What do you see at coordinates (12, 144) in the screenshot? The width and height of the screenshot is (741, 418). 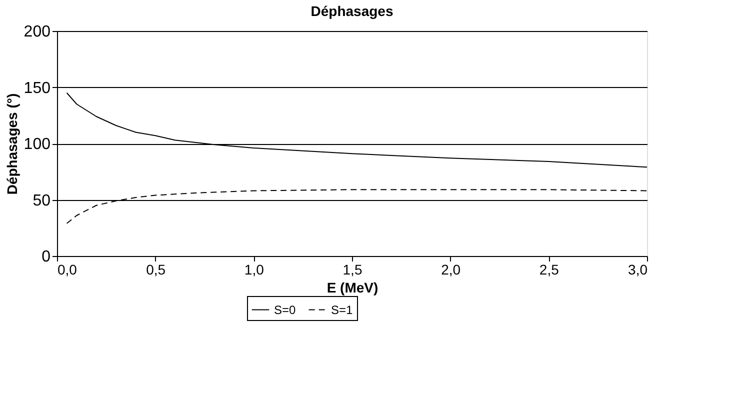 I see `y-axis-title: Déphasages (°)` at bounding box center [12, 144].